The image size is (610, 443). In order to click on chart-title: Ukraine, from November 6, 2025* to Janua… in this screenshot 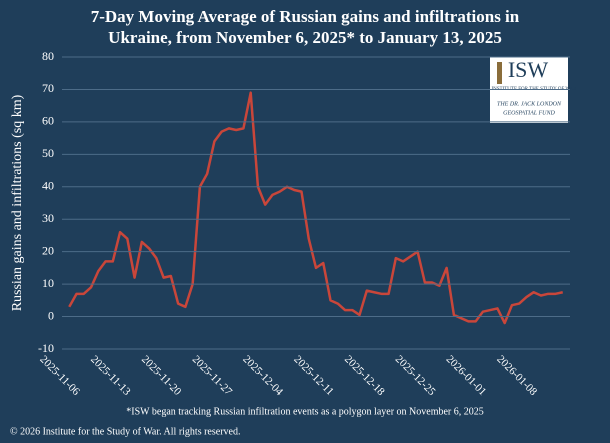, I will do `click(305, 37)`.